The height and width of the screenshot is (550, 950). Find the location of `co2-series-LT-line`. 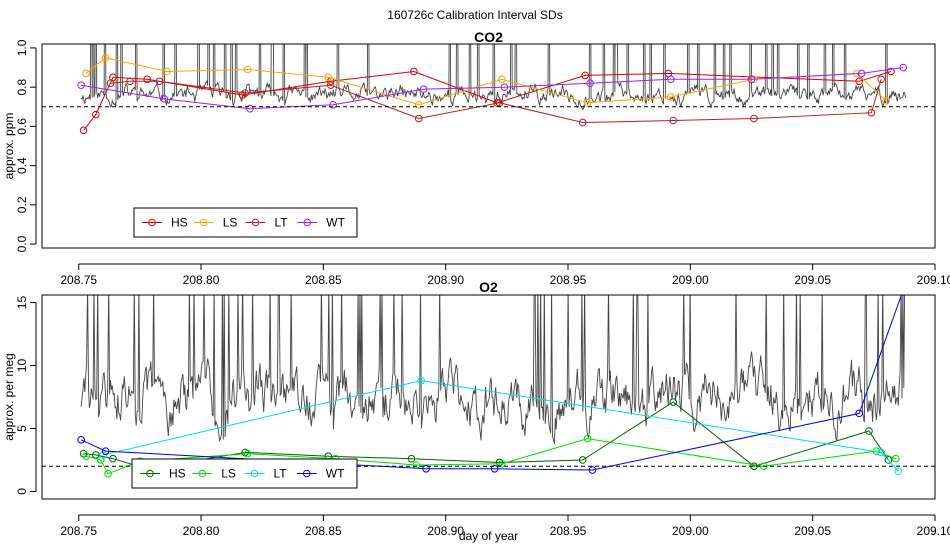

co2-series-LT-line is located at coordinates (496, 101).